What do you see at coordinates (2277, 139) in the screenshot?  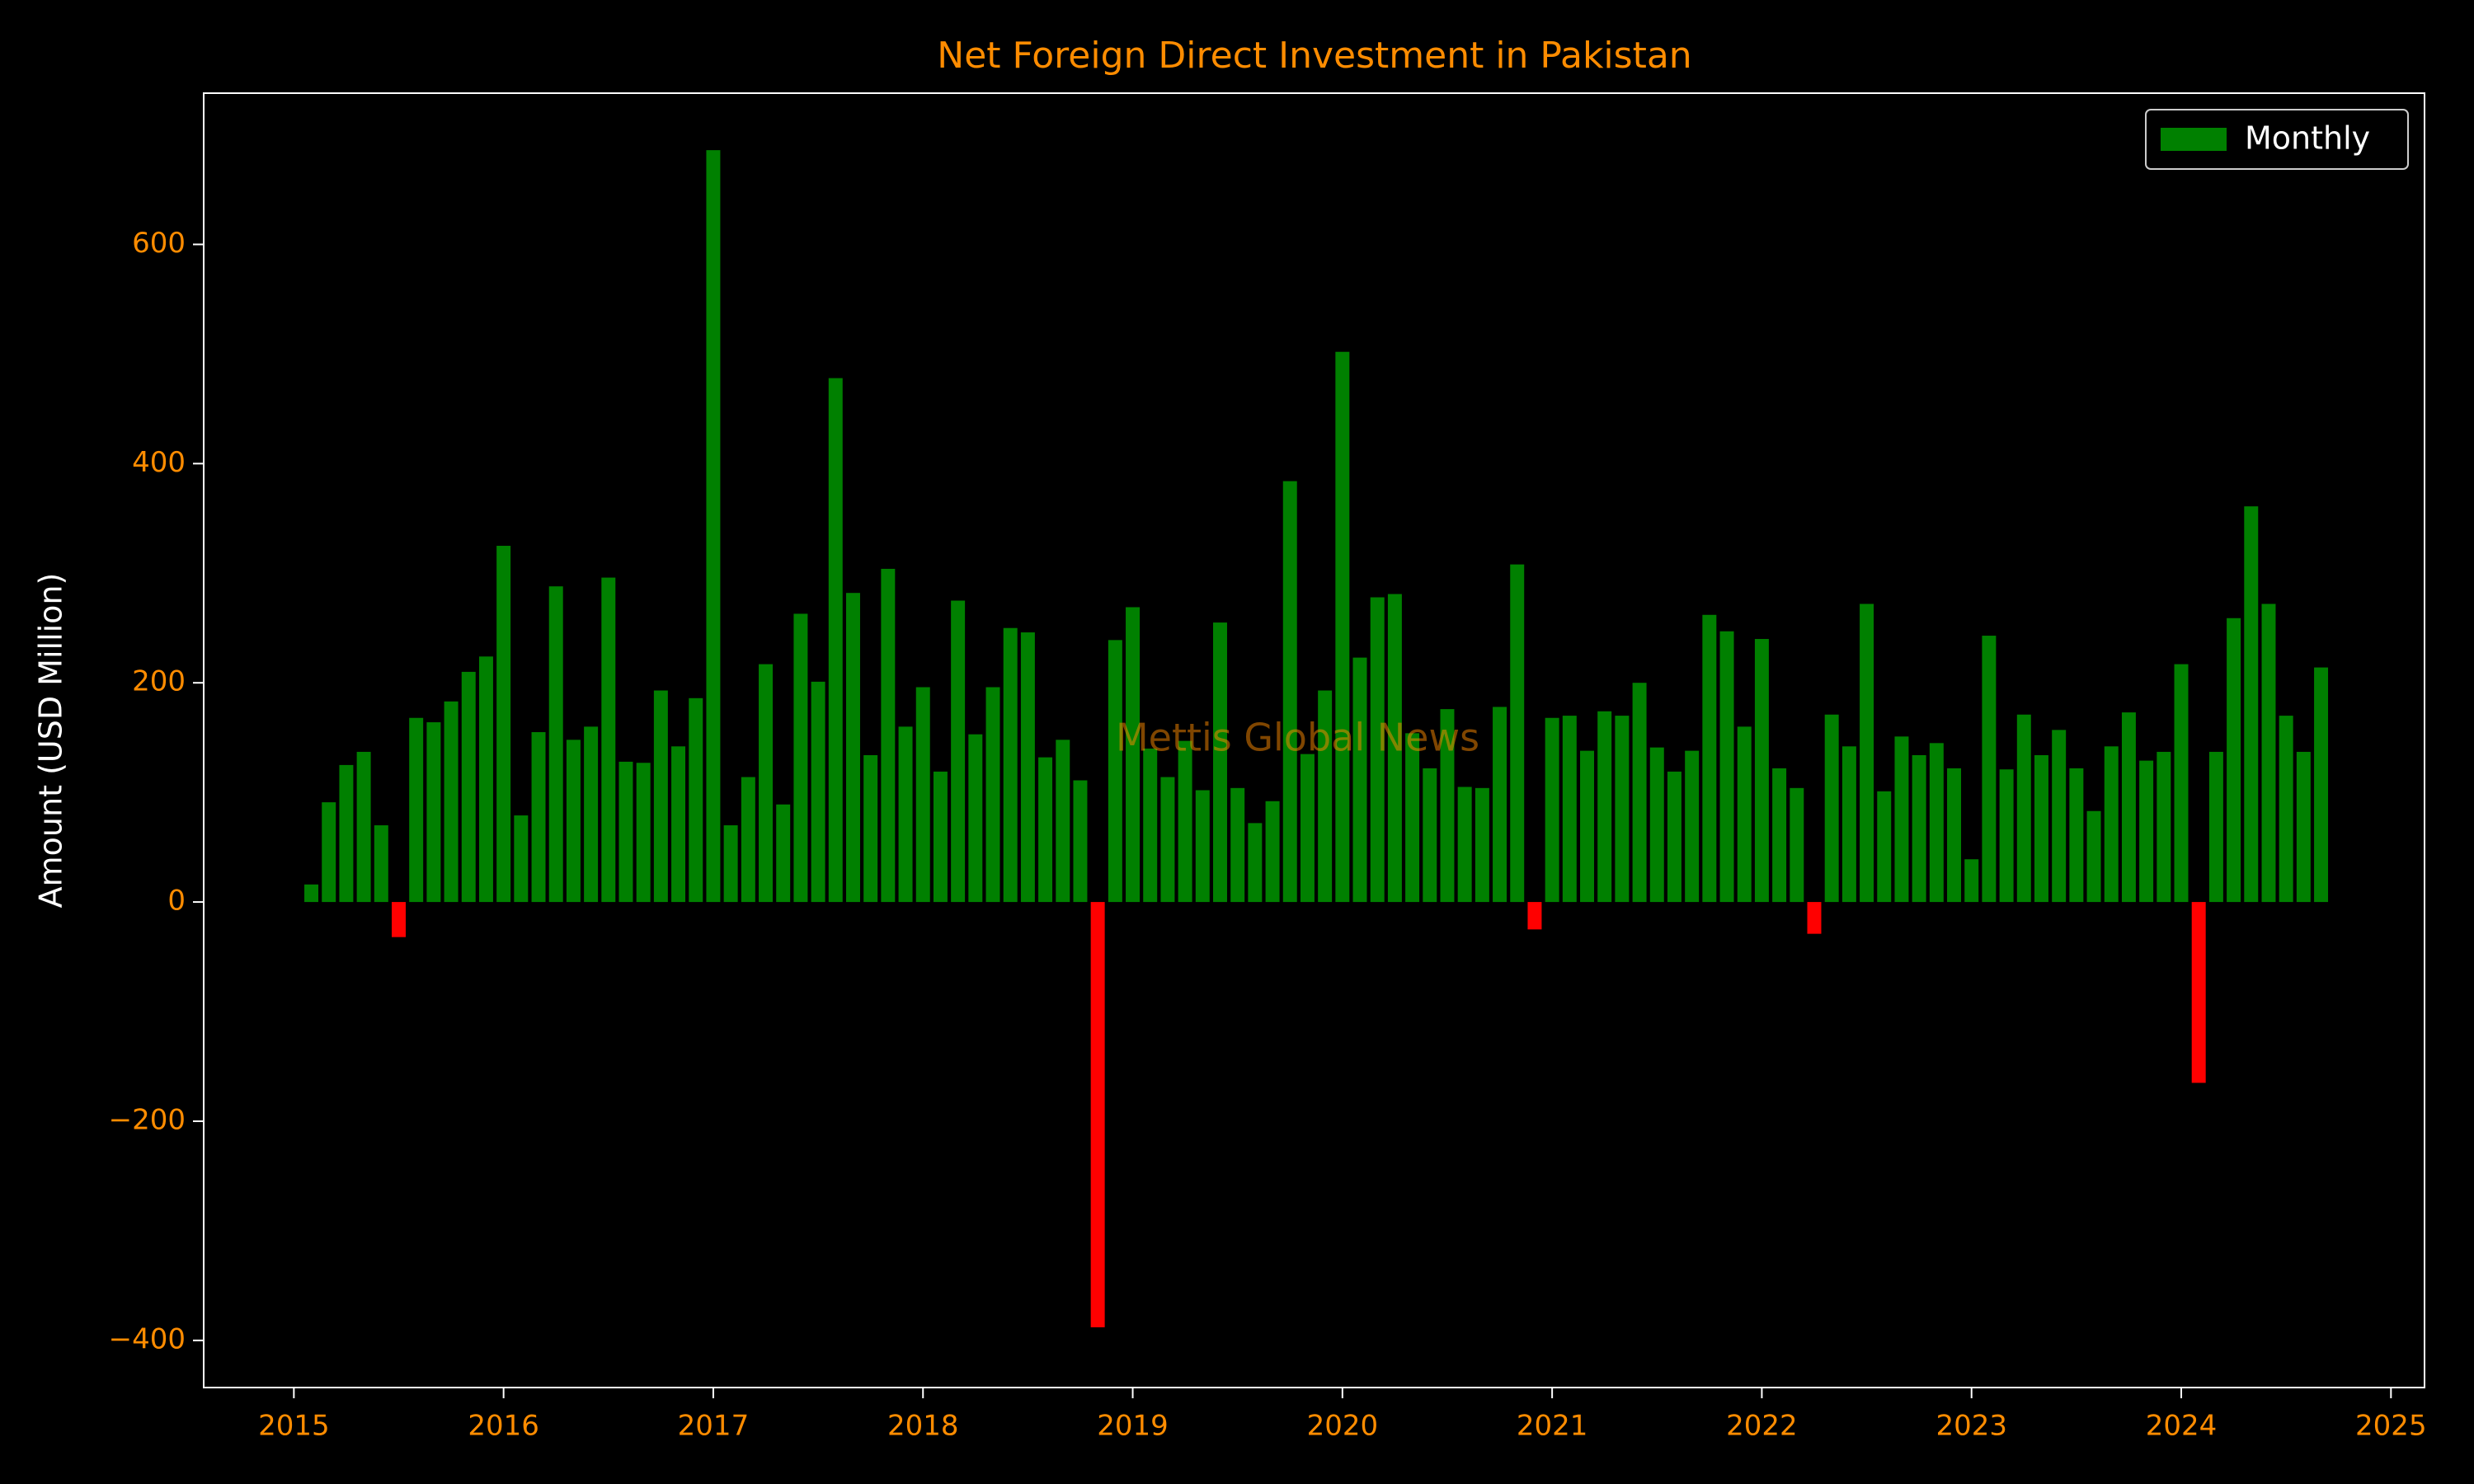 I see `legend-box` at bounding box center [2277, 139].